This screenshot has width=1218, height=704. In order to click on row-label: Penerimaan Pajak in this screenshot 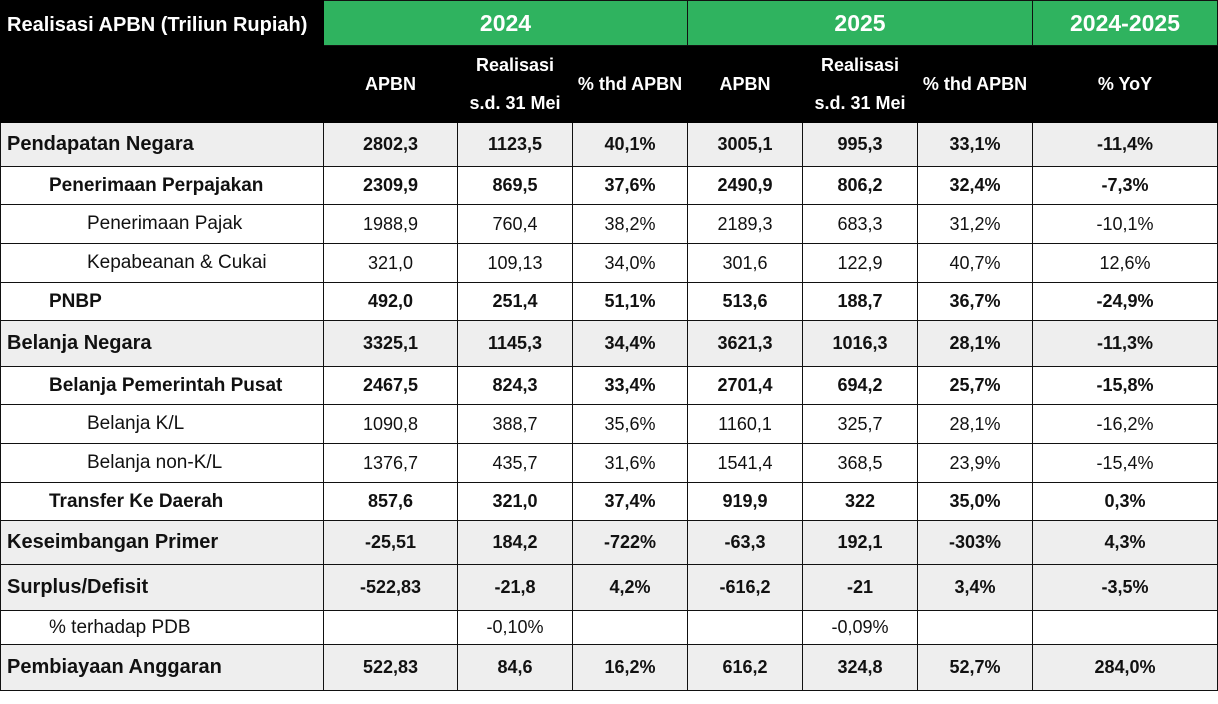, I will do `click(162, 224)`.